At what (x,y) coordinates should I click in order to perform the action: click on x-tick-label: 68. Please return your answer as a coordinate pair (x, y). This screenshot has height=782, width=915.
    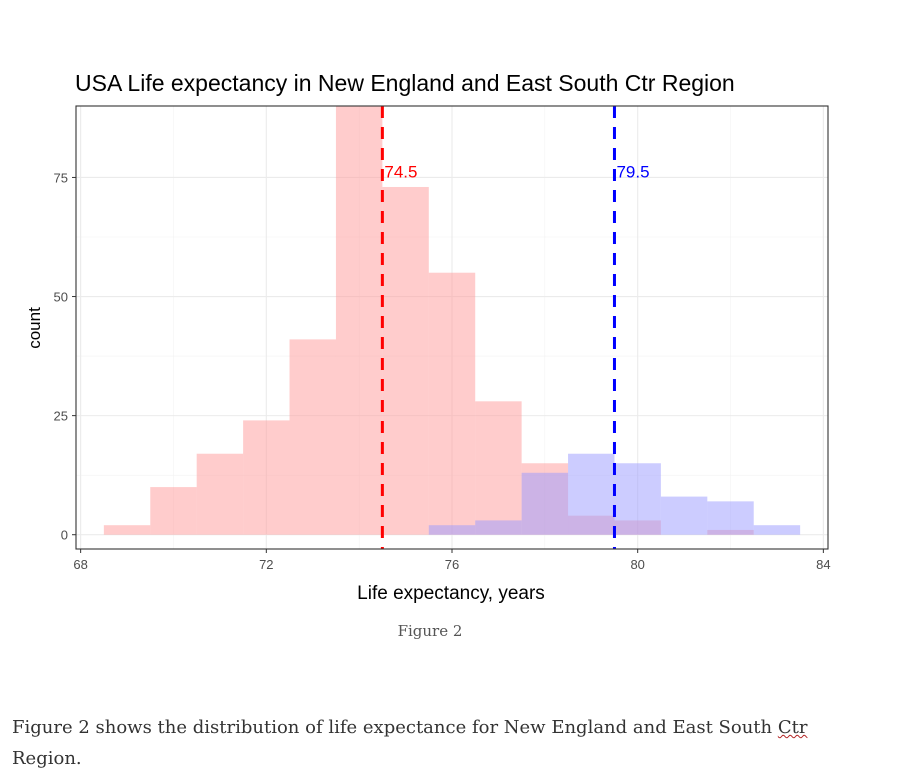
    Looking at the image, I should click on (80, 564).